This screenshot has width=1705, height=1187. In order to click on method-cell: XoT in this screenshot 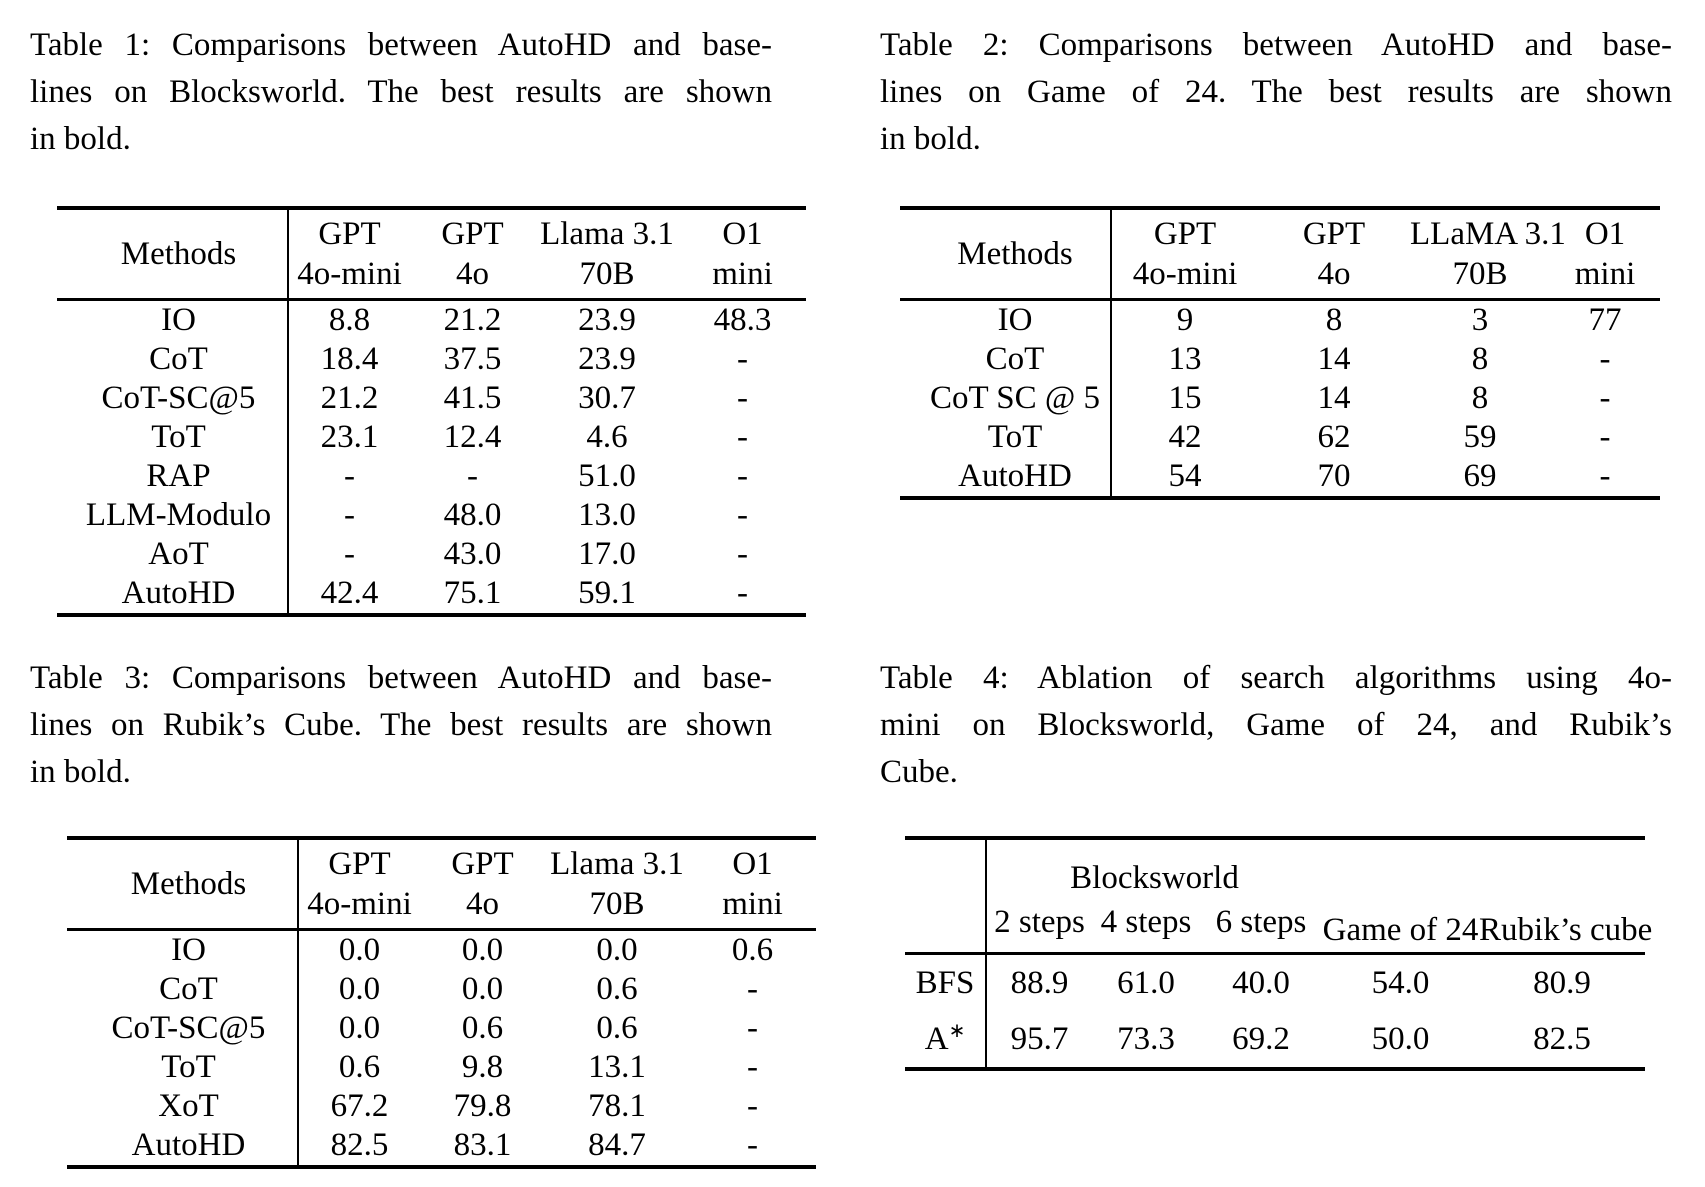, I will do `click(183, 1106)`.